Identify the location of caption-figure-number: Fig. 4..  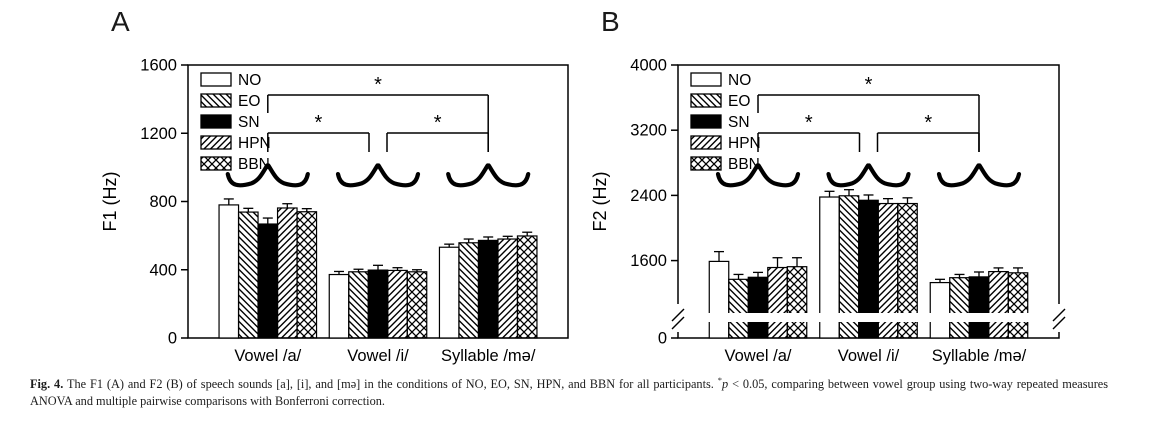
(47, 384).